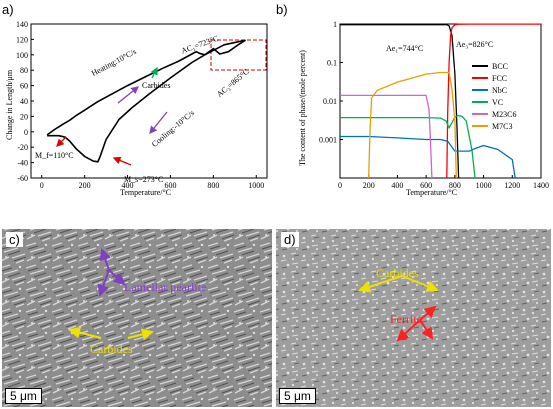  What do you see at coordinates (256, 185) in the screenshot?
I see `a-xtick-label: 1000` at bounding box center [256, 185].